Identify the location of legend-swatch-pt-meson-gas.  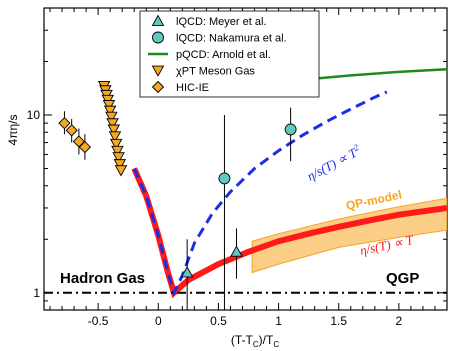
(158, 71).